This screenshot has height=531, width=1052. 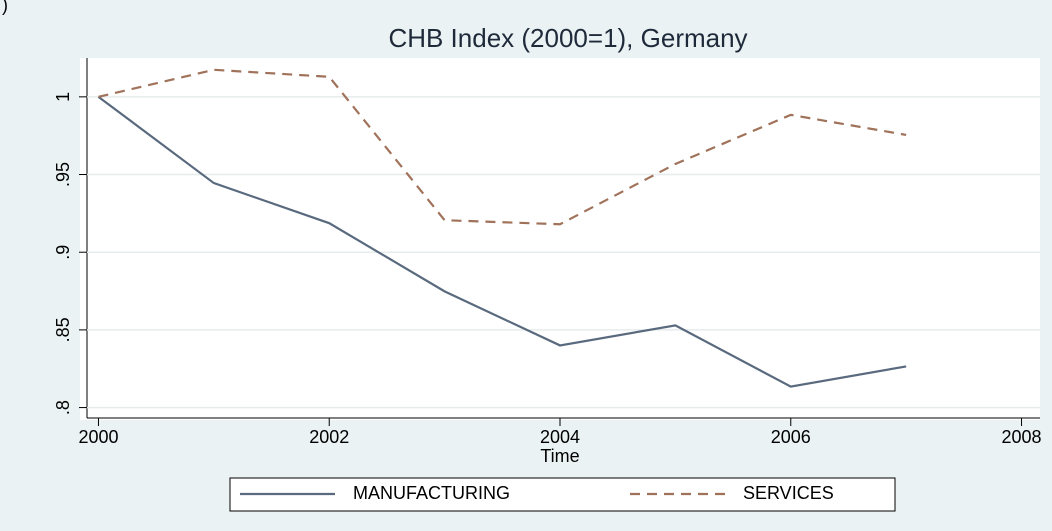 What do you see at coordinates (567, 38) in the screenshot?
I see `chart-title: CHB Index (2000=1), Germany` at bounding box center [567, 38].